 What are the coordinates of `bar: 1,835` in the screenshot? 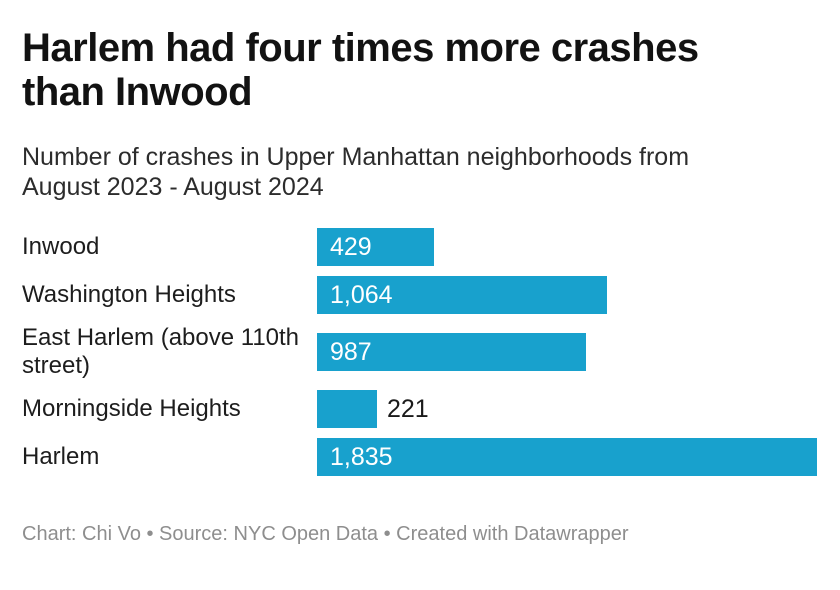 It's located at (567, 457).